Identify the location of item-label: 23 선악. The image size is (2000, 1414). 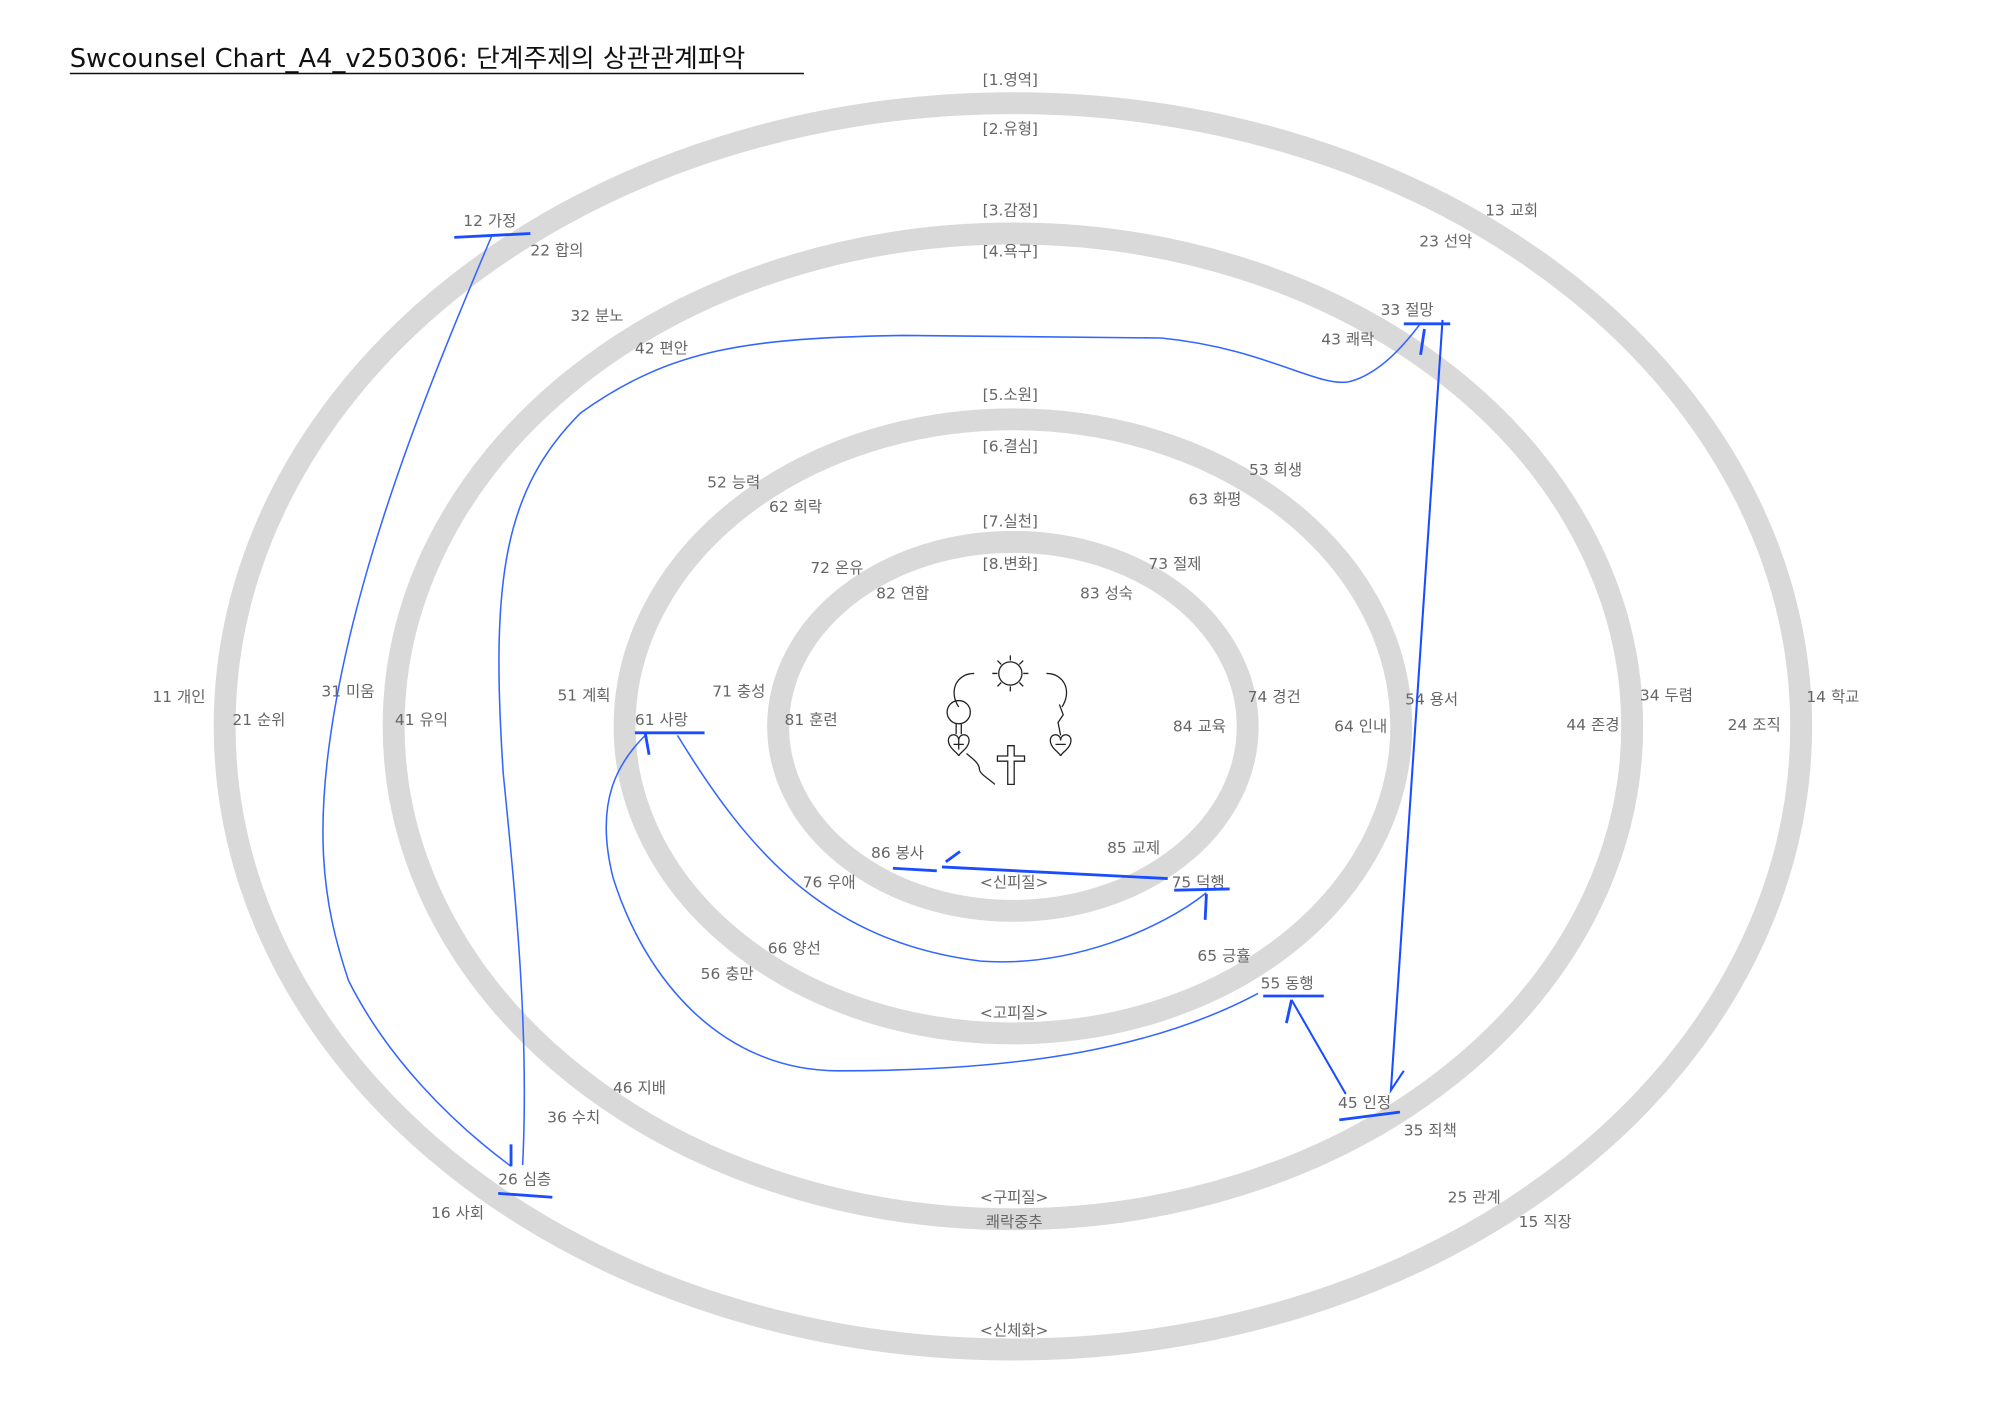
(1445, 241).